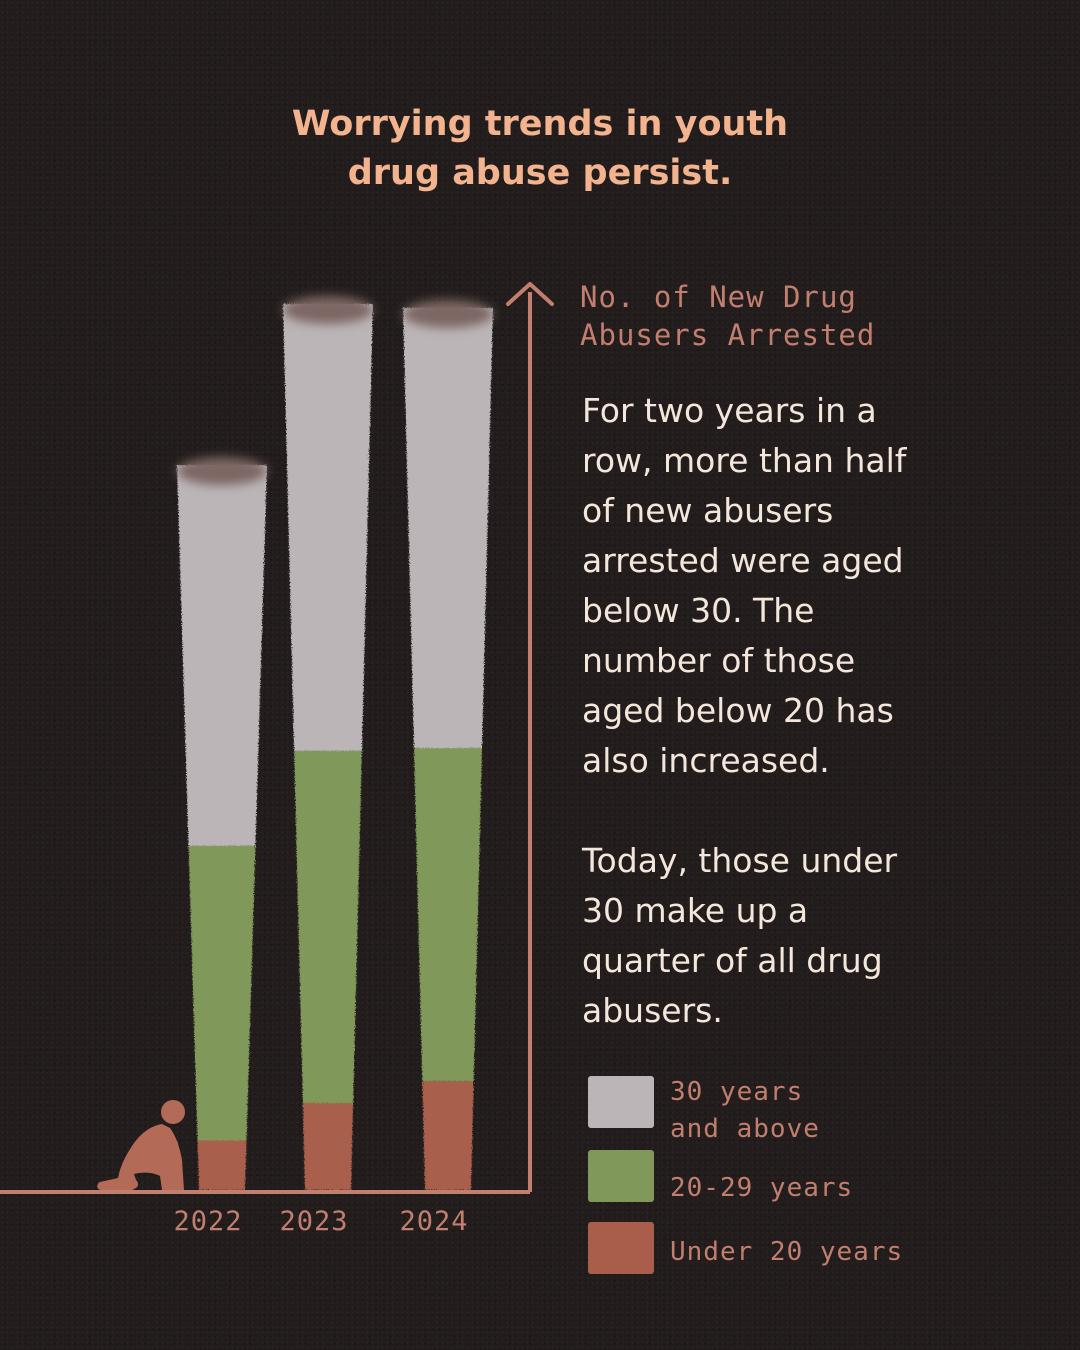 This screenshot has height=1350, width=1080. Describe the element at coordinates (708, 510) in the screenshot. I see `annotation-line: of new abusers` at that location.